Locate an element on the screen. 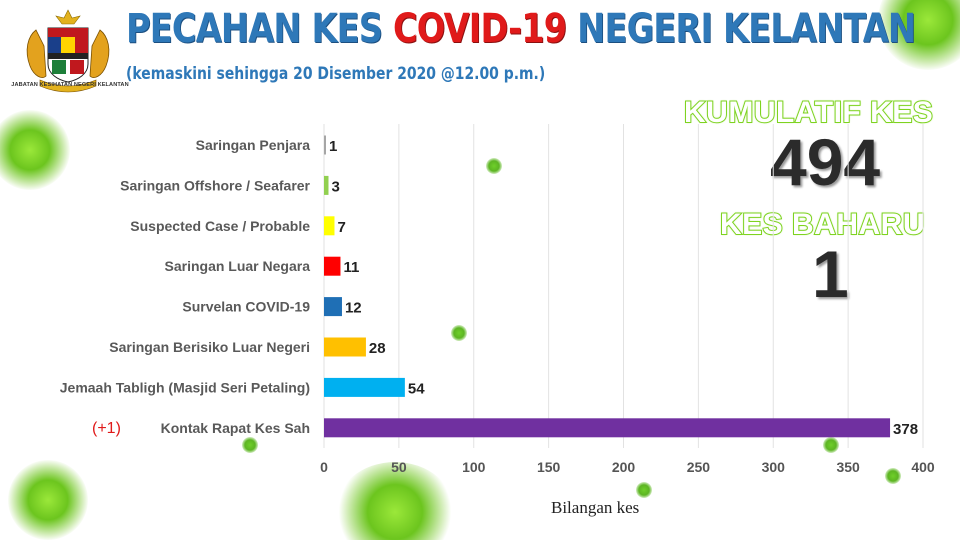 The image size is (960, 540). data-label: 28 is located at coordinates (377, 348).